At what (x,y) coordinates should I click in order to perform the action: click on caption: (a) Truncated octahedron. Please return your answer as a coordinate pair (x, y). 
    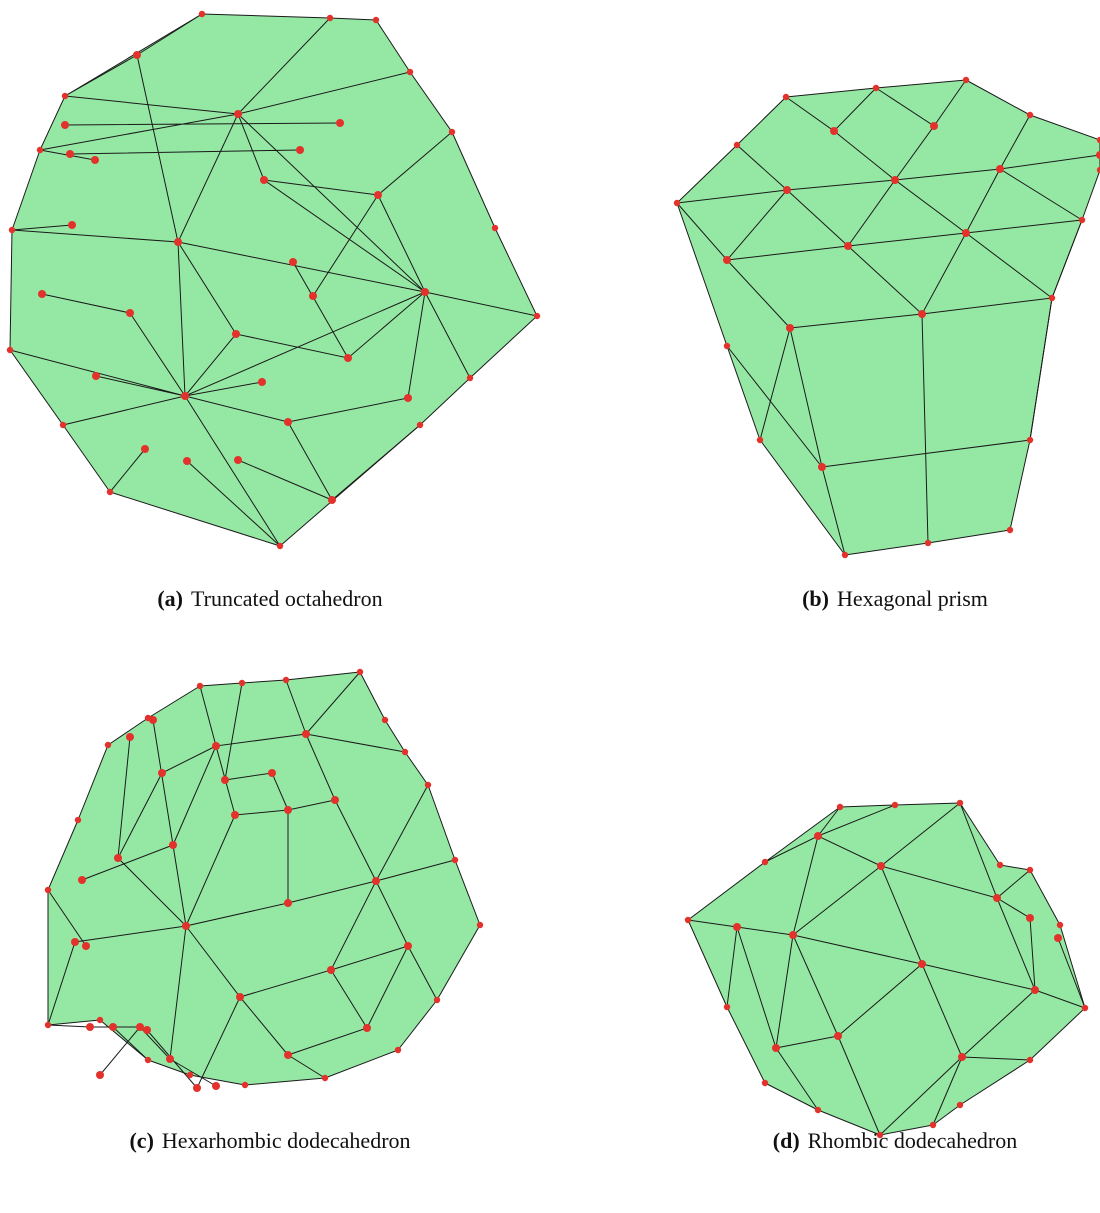
    Looking at the image, I should click on (269, 599).